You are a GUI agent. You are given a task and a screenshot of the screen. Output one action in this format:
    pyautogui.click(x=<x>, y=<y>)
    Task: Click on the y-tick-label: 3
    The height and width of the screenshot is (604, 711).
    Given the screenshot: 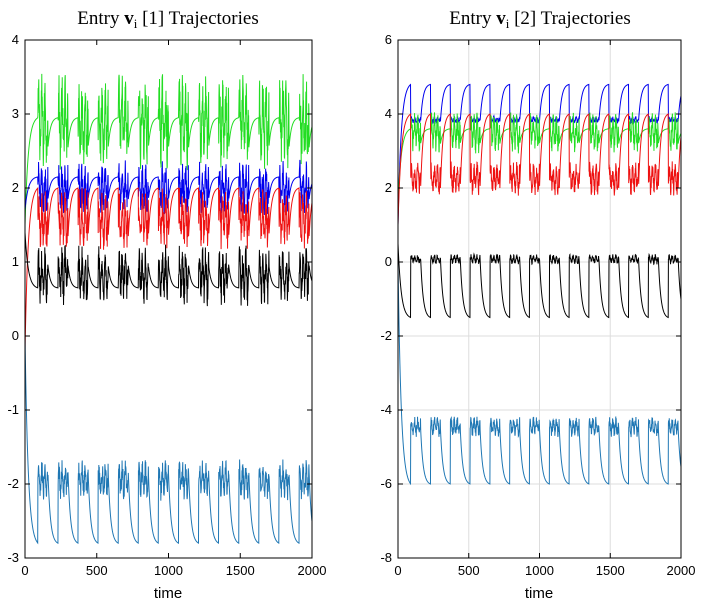 What is the action you would take?
    pyautogui.click(x=15, y=113)
    